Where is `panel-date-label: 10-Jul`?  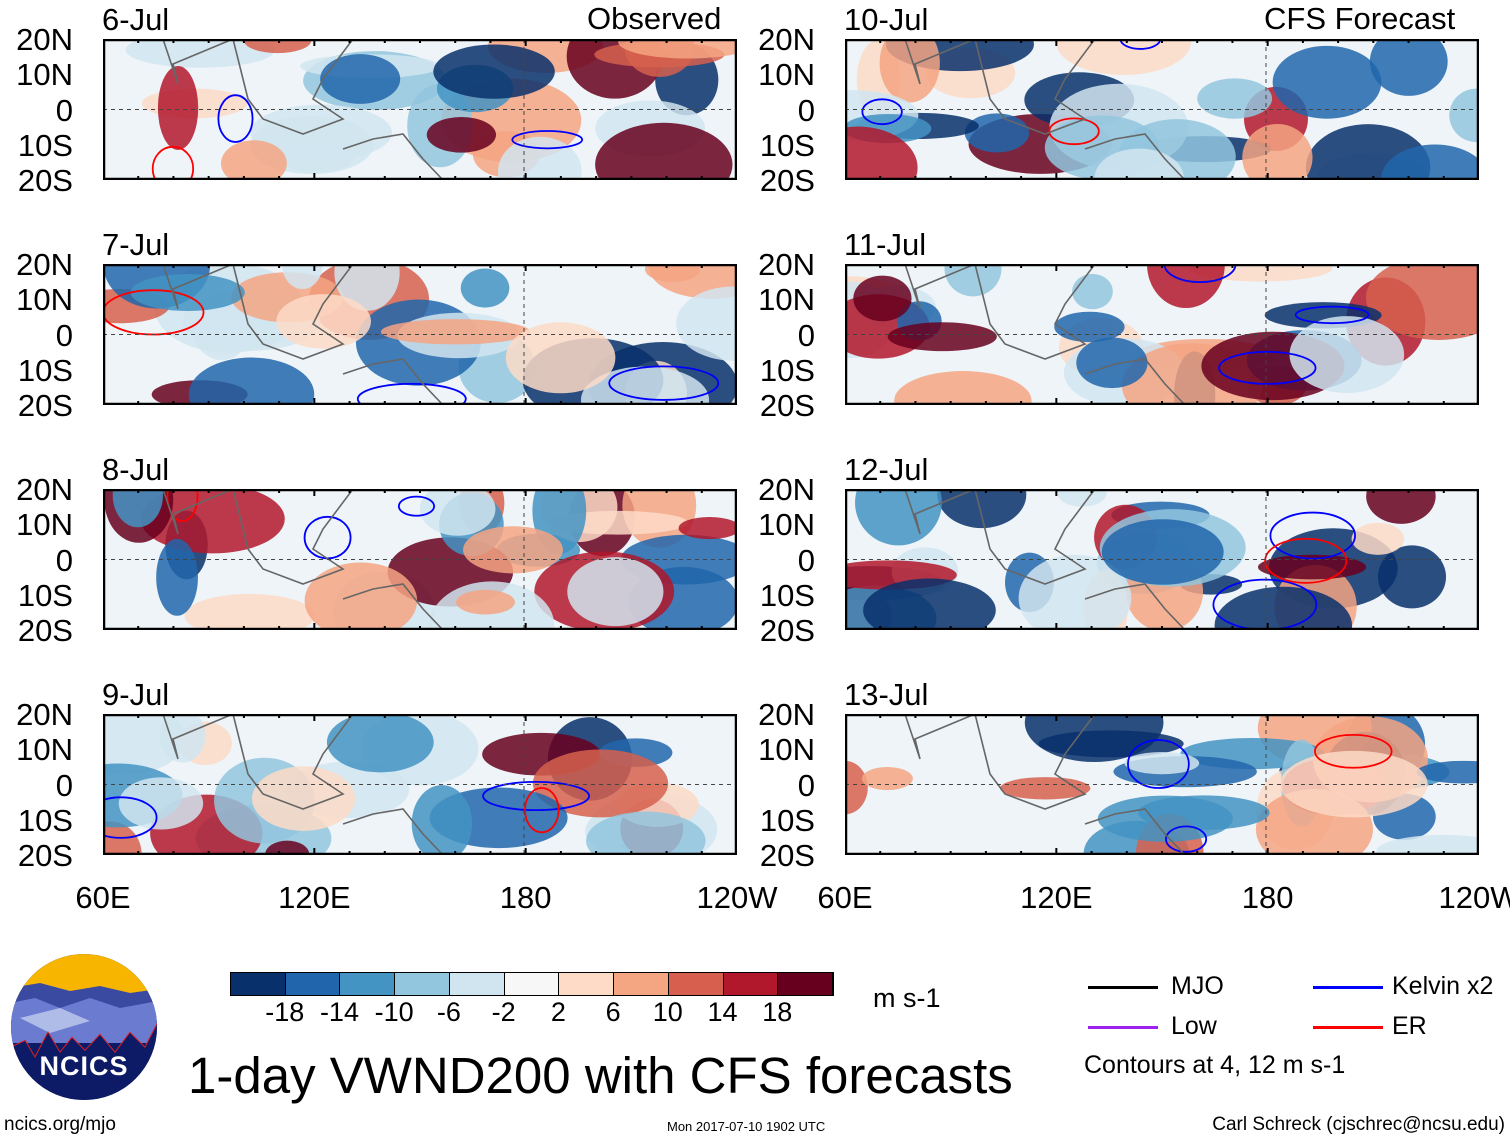 panel-date-label: 10-Jul is located at coordinates (886, 19).